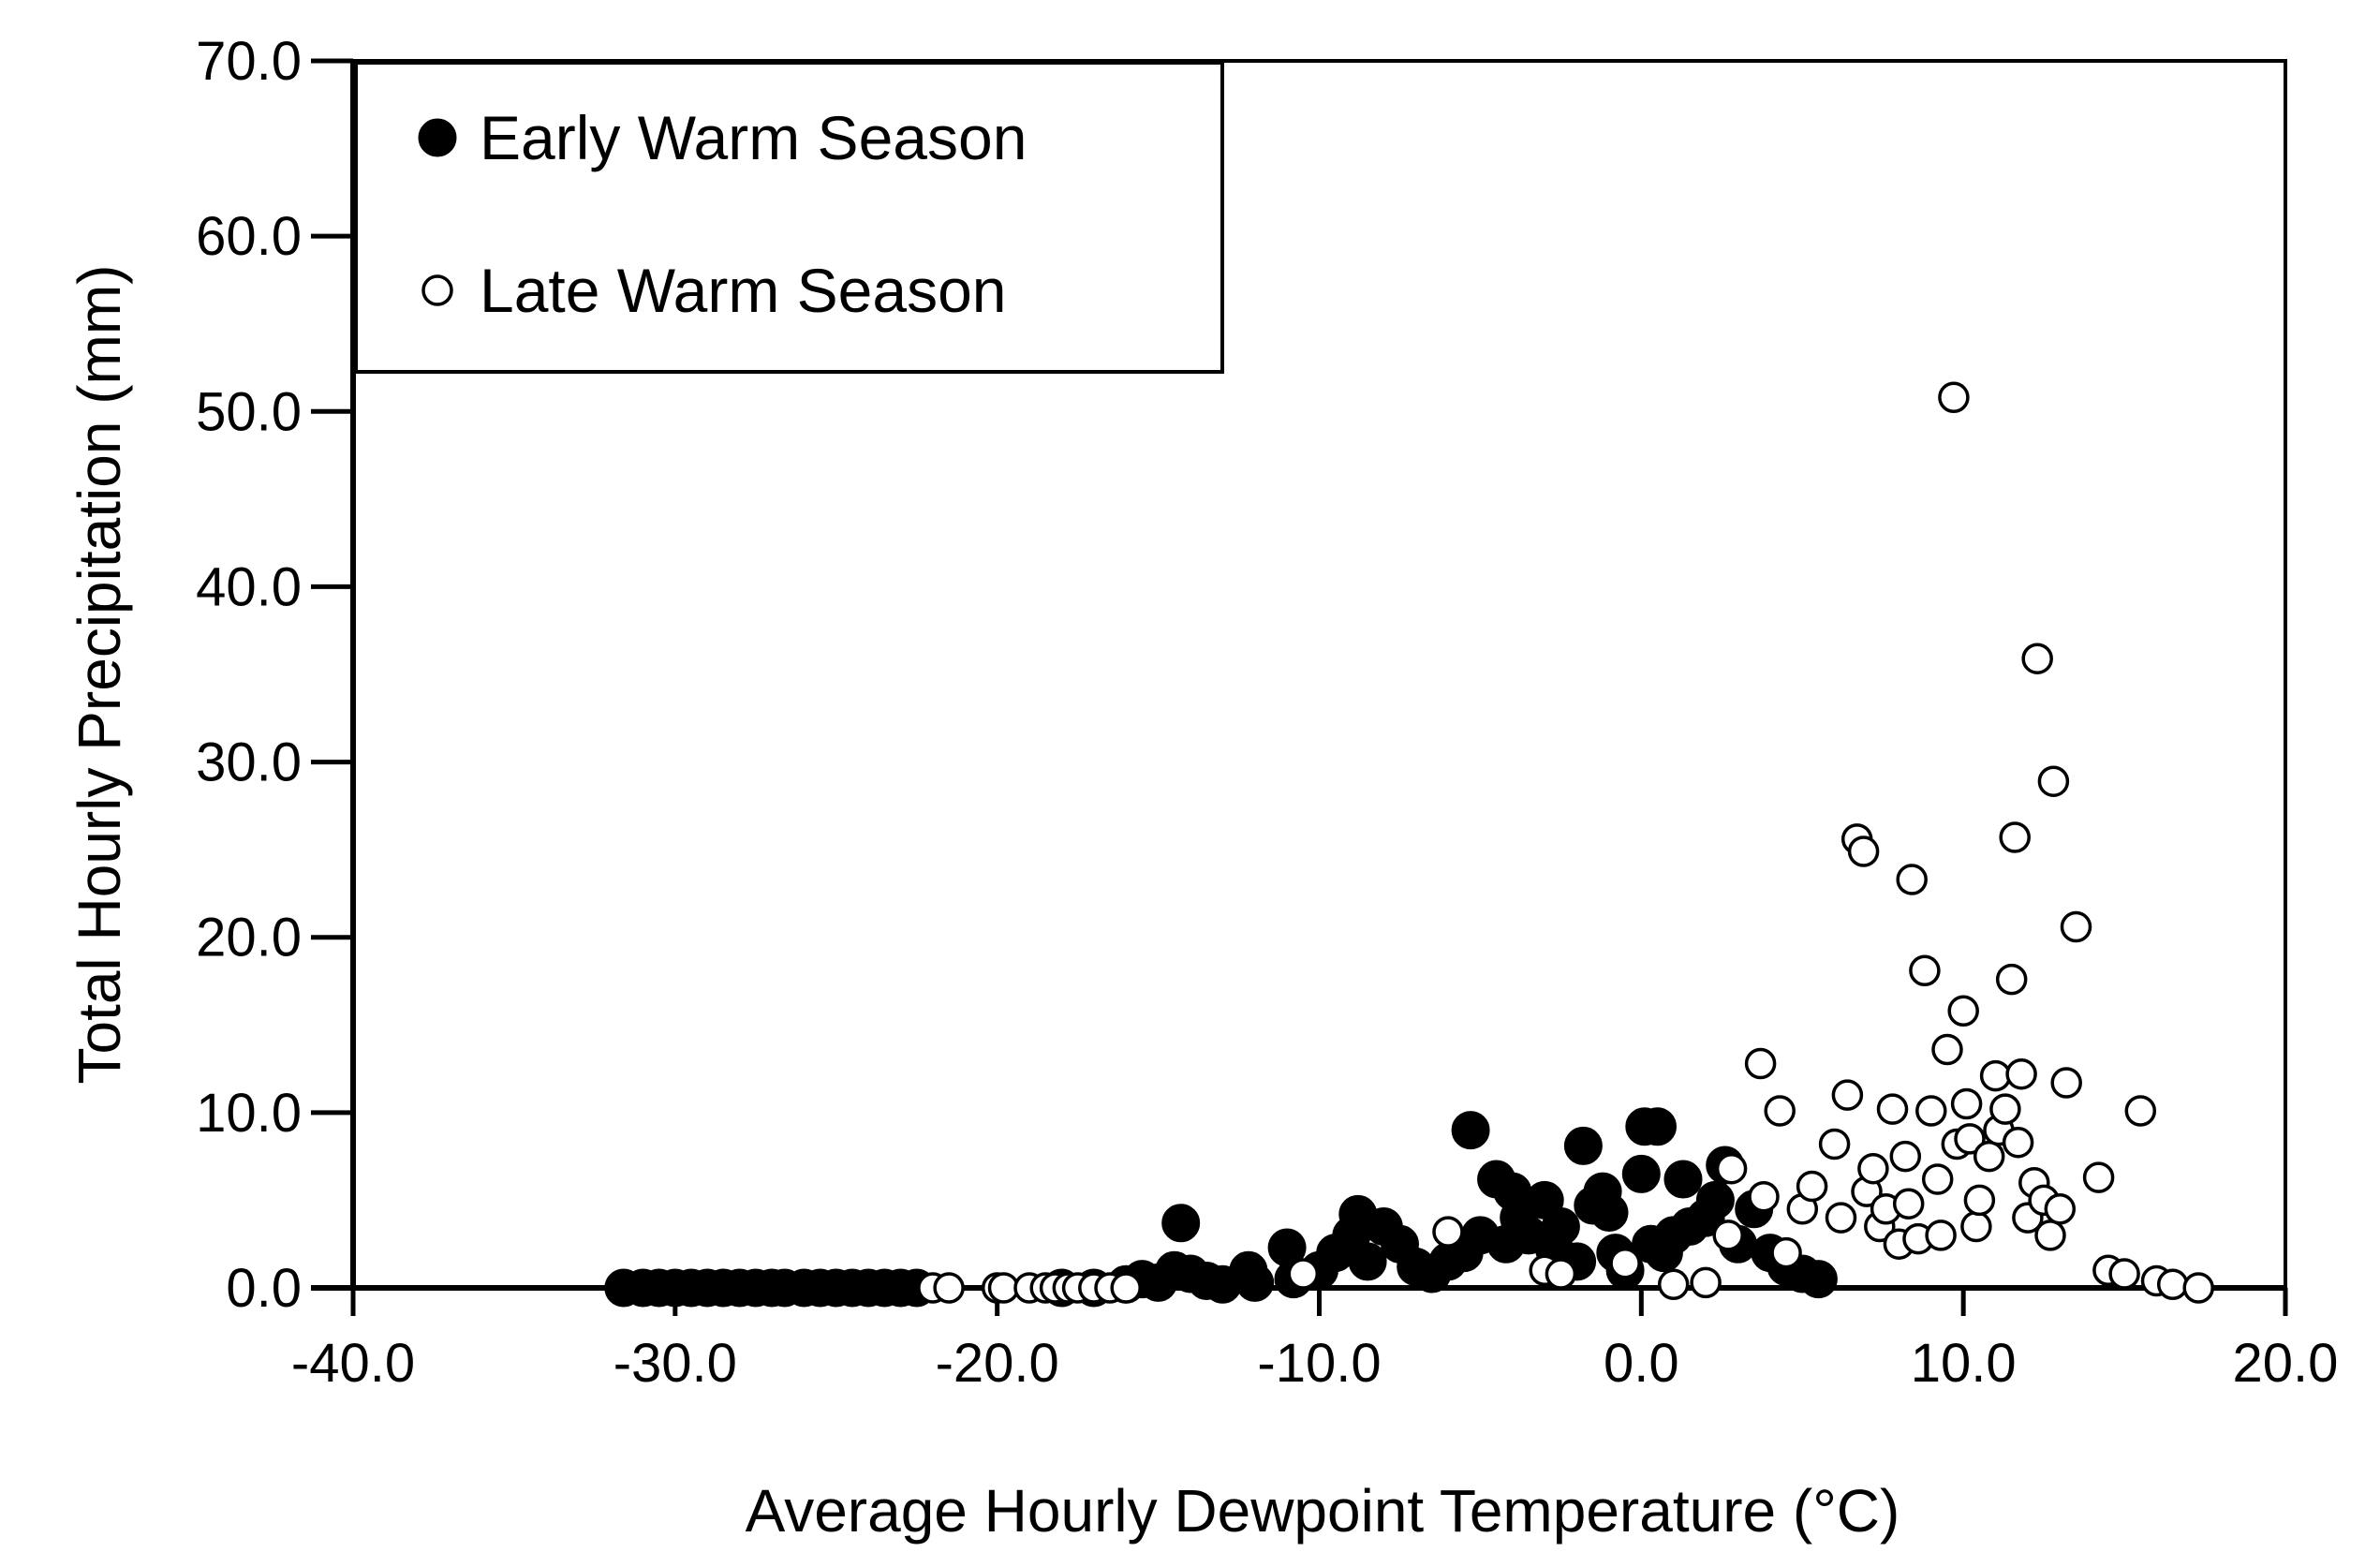 Image resolution: width=2380 pixels, height=1567 pixels. What do you see at coordinates (274, 675) in the screenshot?
I see `y-axis-ticks: 0.0 10.0 20.0 30.0 40.0 50.0 60.0 70.0` at bounding box center [274, 675].